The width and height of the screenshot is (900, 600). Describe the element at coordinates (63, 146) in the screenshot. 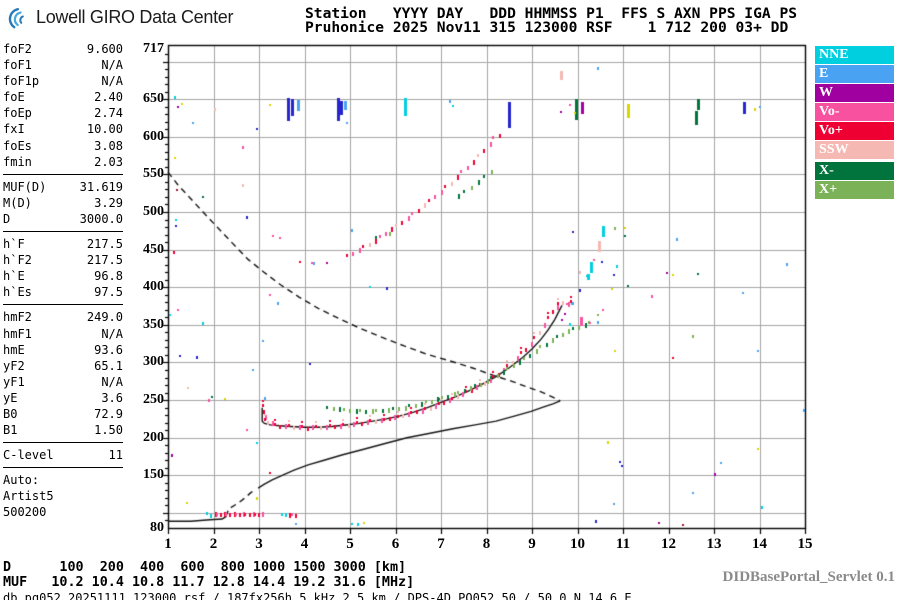

I see `param-row: foEs 3.08` at that location.